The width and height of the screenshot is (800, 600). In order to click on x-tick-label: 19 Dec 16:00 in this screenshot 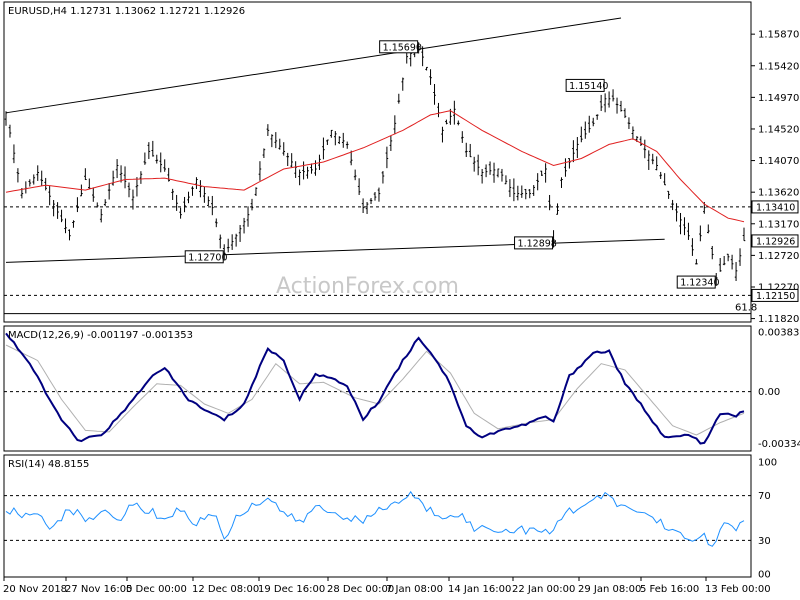, I will do `click(291, 589)`.